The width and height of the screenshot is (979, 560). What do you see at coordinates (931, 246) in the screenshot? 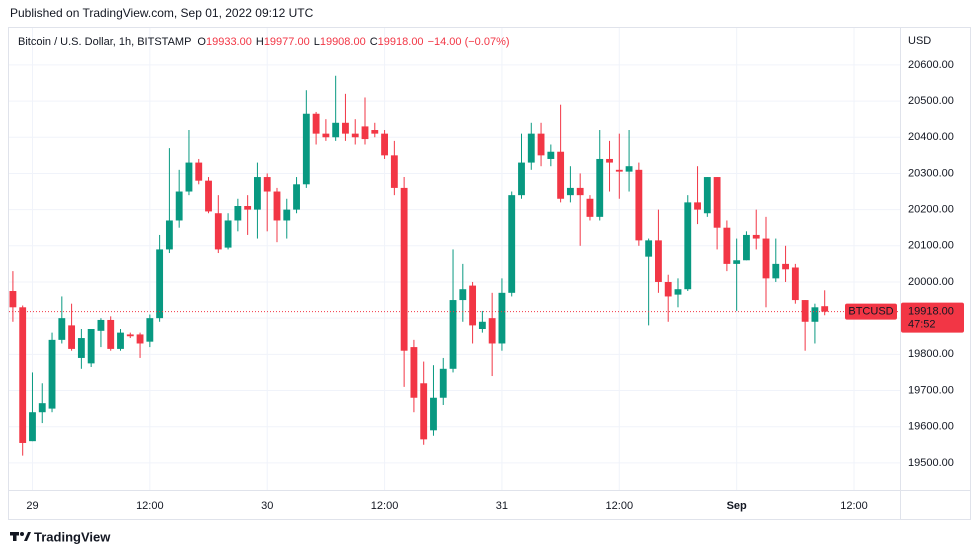
I see `y-tick-label: 20100.00` at bounding box center [931, 246].